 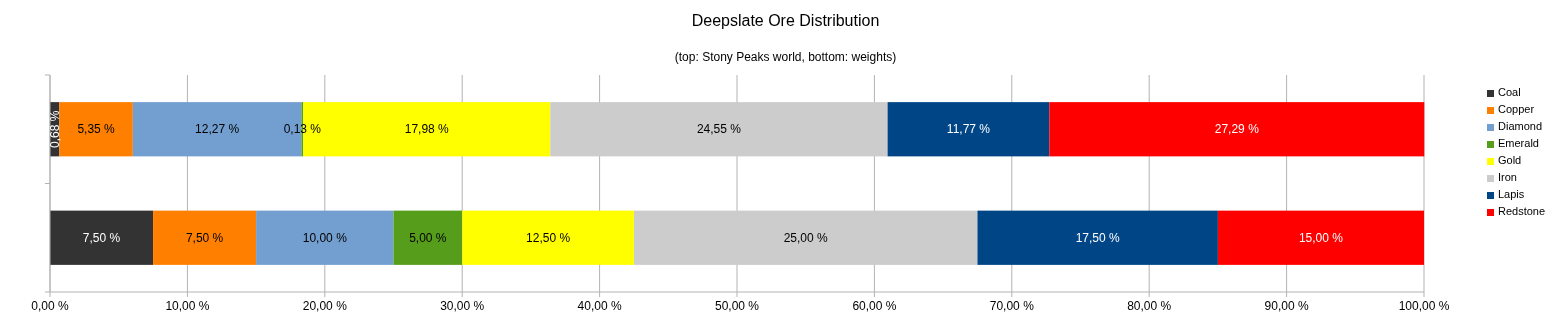 What do you see at coordinates (785, 20) in the screenshot?
I see `chart-title: Deepslate Ore Distribution` at bounding box center [785, 20].